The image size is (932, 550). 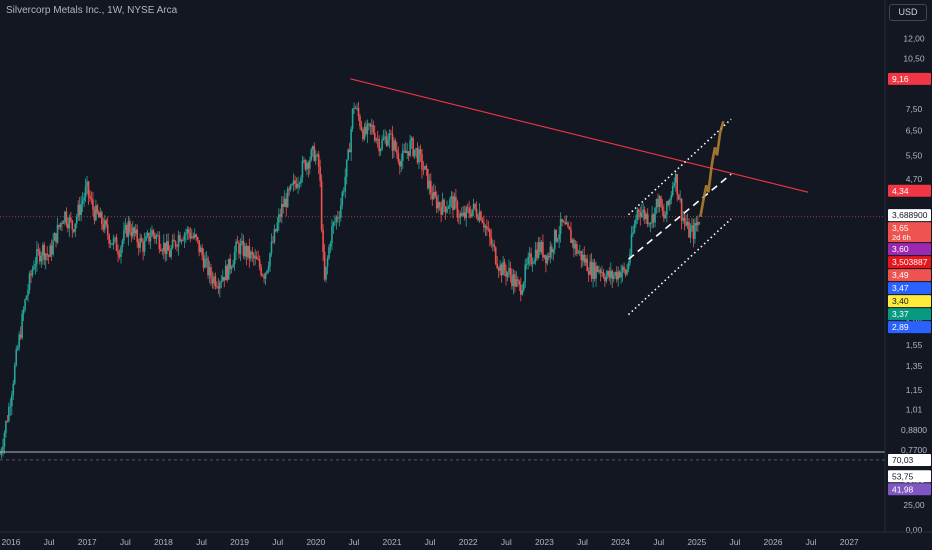 I want to click on oscillator-badge-label: 41,98, so click(x=903, y=489).